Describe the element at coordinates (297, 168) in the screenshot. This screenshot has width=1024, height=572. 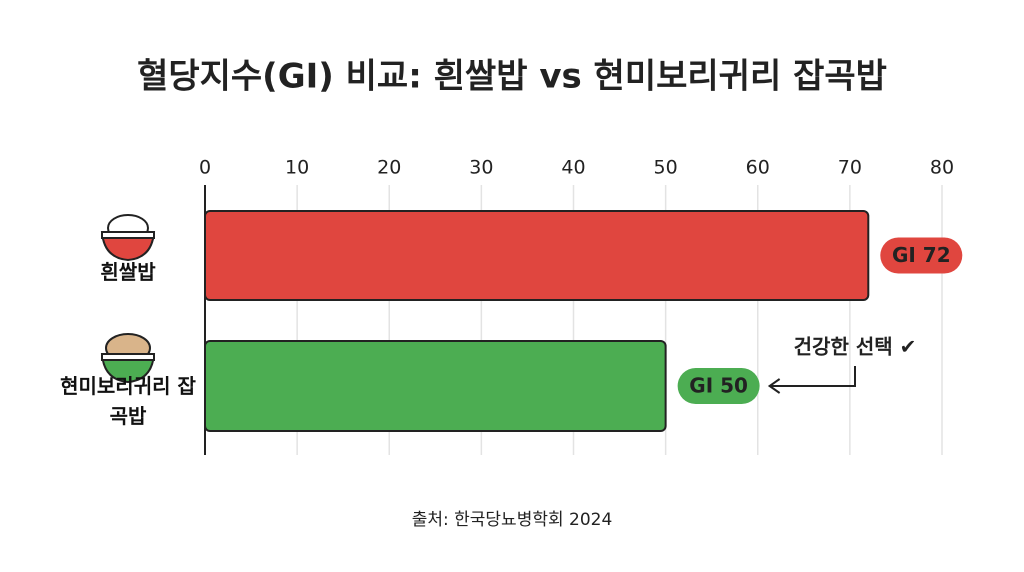
I see `x-tick-label: 10` at that location.